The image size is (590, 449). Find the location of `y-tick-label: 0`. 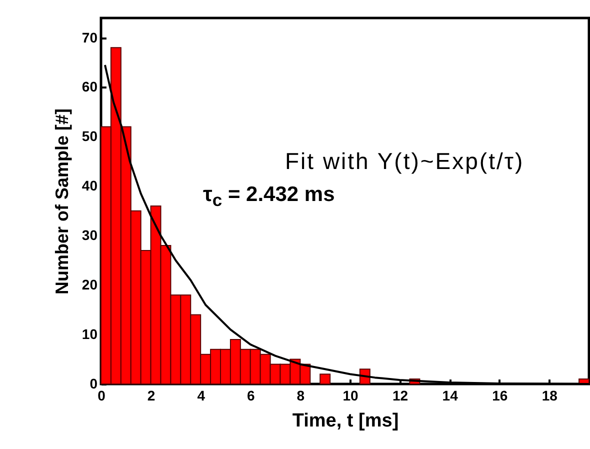

y-tick-label: 0 is located at coordinates (94, 384).